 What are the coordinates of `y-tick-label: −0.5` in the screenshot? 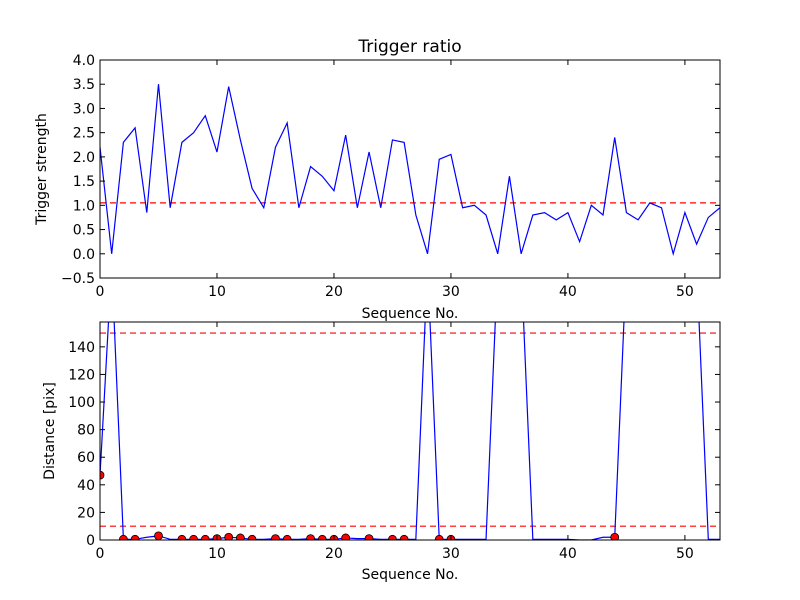 It's located at (78, 279).